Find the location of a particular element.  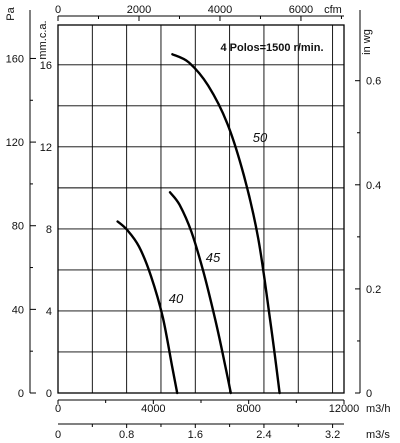

mmca-tick-label: 12 is located at coordinates (46, 148).